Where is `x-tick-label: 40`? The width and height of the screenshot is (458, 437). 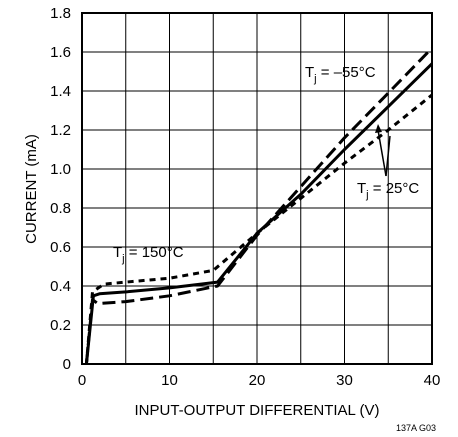 x-tick-label: 40 is located at coordinates (432, 380).